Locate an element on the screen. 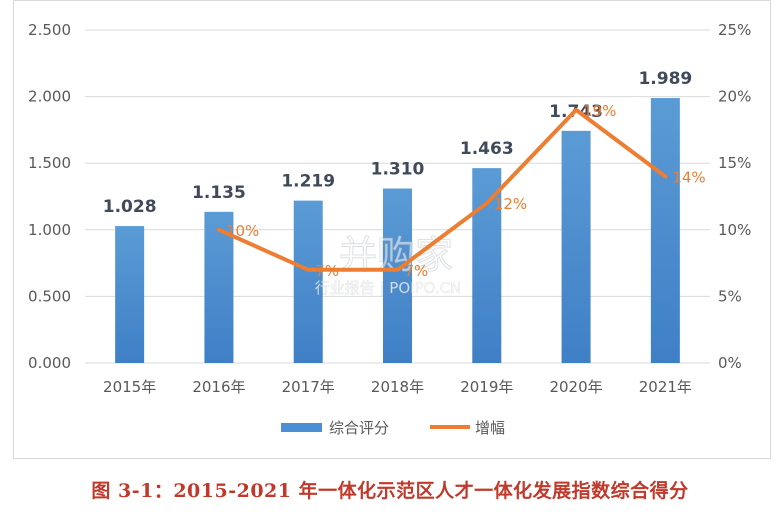  x-axis-tick-label: 2020年 is located at coordinates (575, 387).